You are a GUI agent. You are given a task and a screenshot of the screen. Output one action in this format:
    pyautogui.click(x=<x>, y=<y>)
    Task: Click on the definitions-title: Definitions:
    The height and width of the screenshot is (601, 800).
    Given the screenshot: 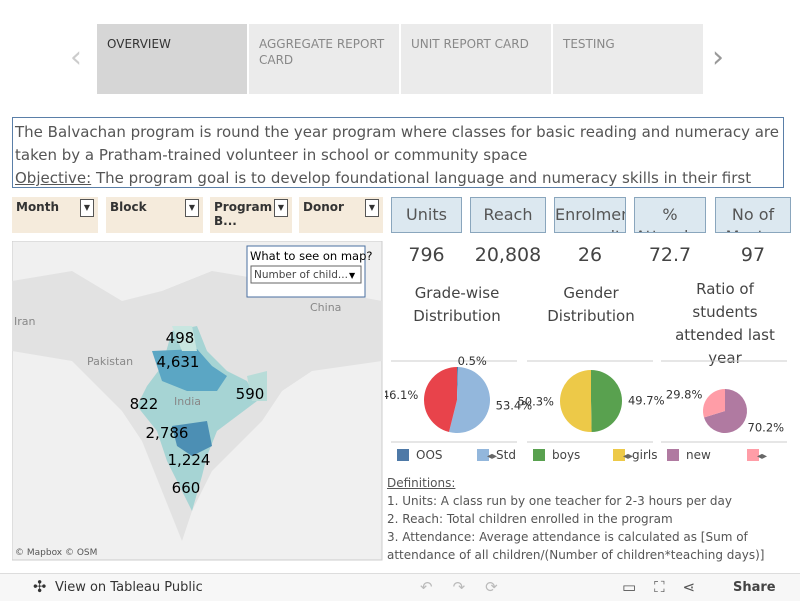 What is the action you would take?
    pyautogui.click(x=421, y=483)
    